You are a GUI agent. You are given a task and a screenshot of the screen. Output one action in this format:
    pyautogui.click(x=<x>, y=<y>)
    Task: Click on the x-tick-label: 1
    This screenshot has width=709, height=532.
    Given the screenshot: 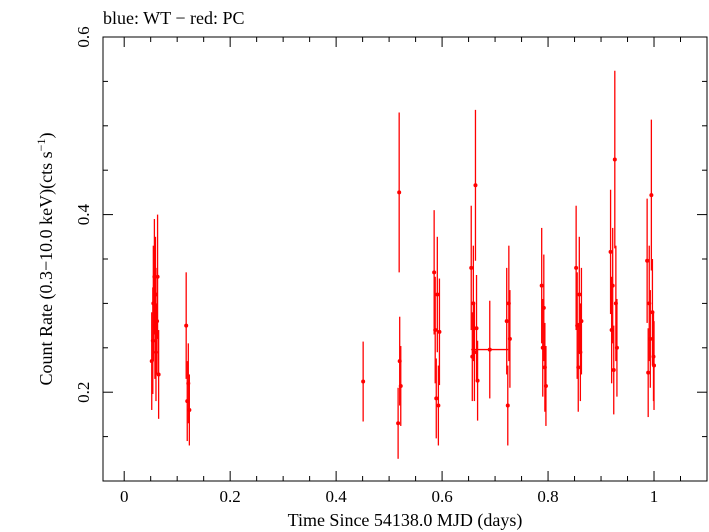 What is the action you would take?
    pyautogui.click(x=654, y=496)
    